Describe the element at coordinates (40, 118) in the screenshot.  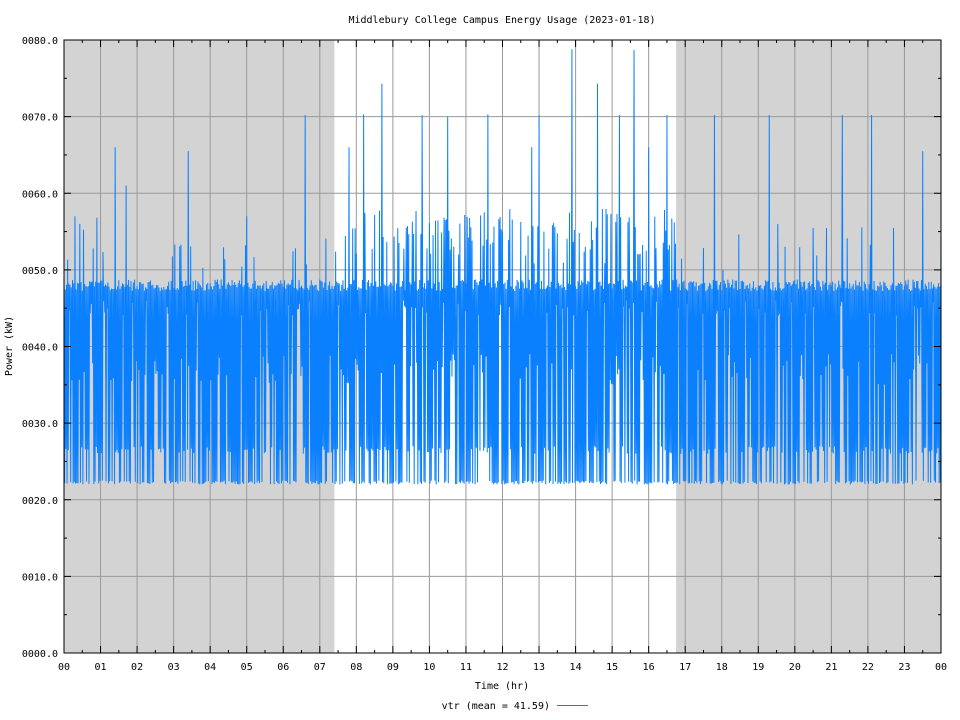
I see `y-tick-label: 0070.0` at that location.